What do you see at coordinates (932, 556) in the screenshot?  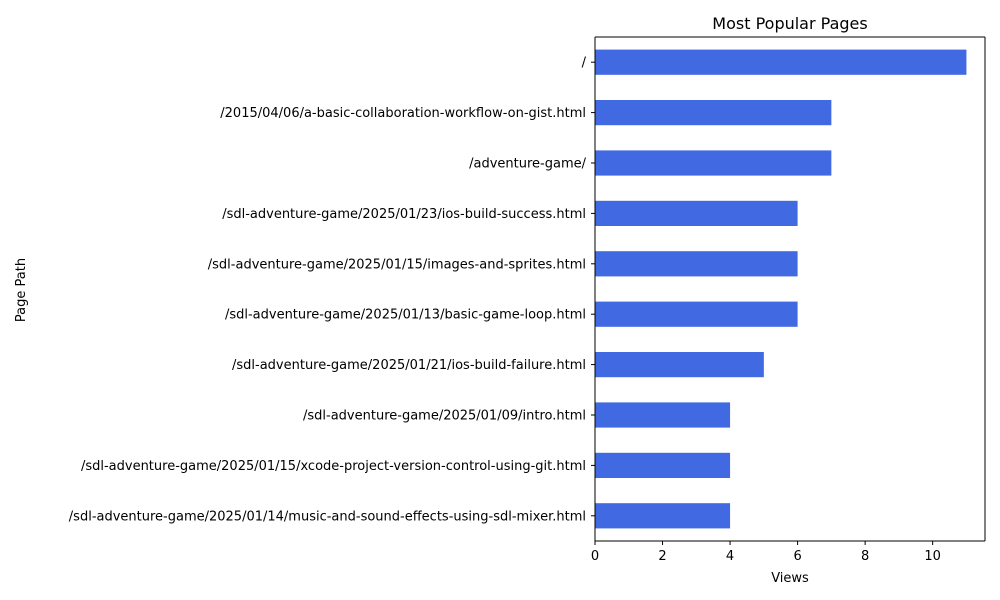 I see `x-tick-label: 10` at bounding box center [932, 556].